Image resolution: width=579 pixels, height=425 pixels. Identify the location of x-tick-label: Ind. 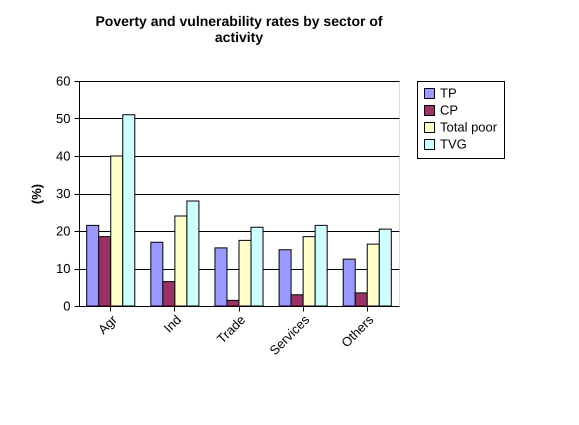
(172, 324).